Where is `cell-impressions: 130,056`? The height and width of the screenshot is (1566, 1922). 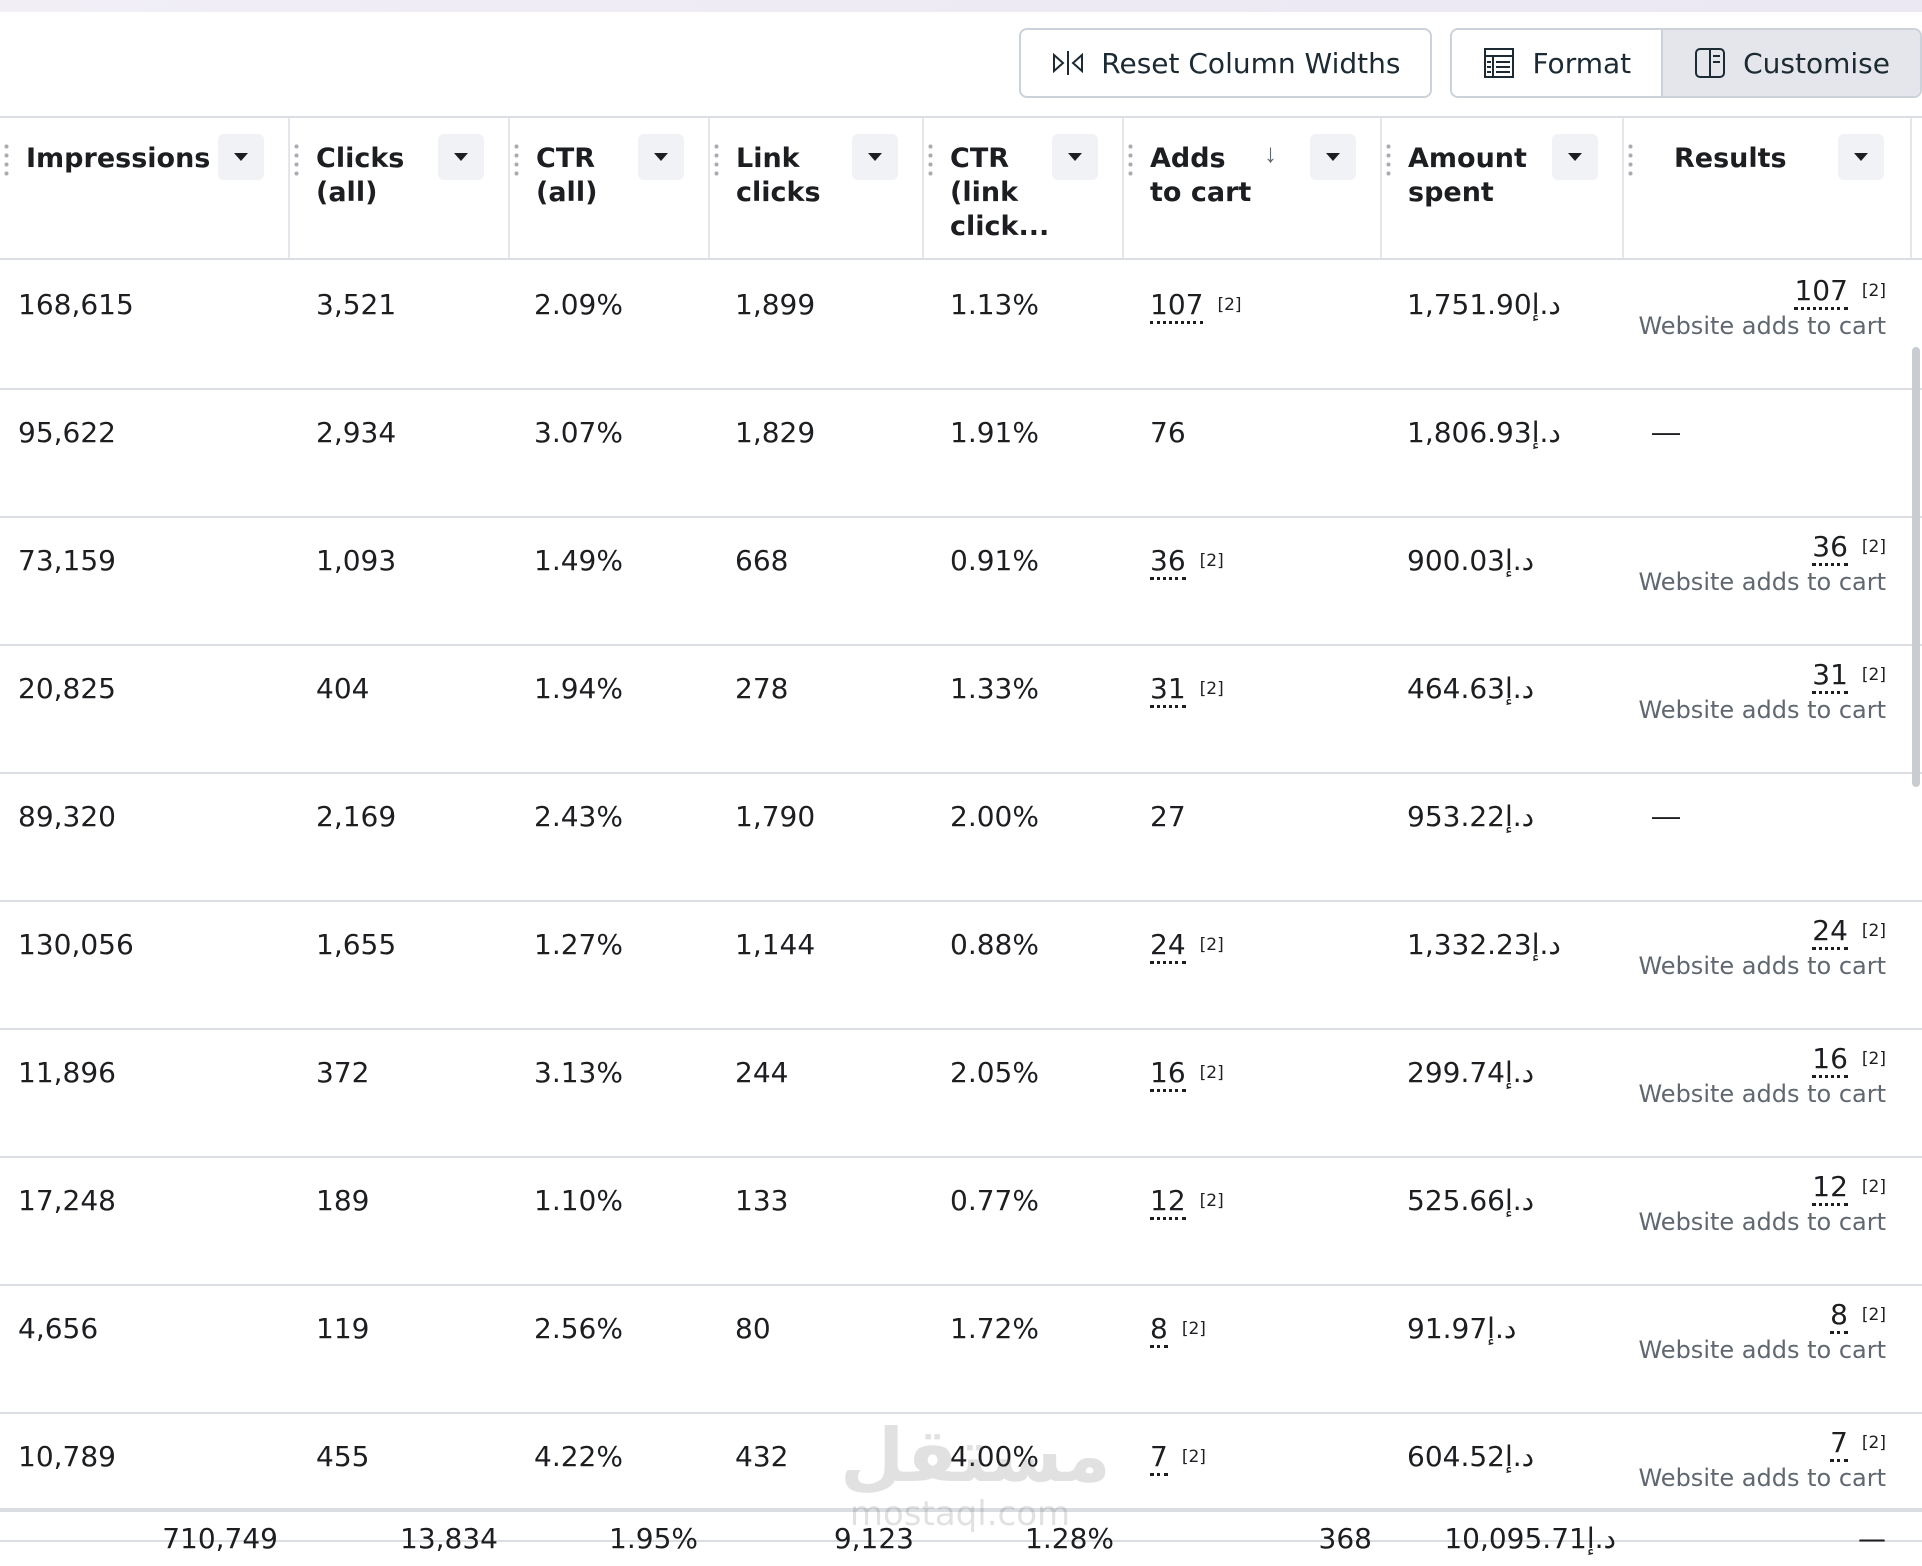
cell-impressions: 130,056 is located at coordinates (76, 944).